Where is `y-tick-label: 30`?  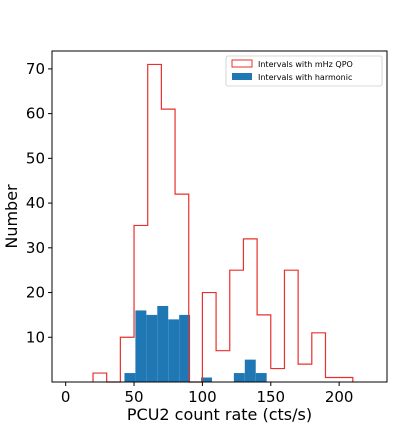 y-tick-label: 30 is located at coordinates (35, 248).